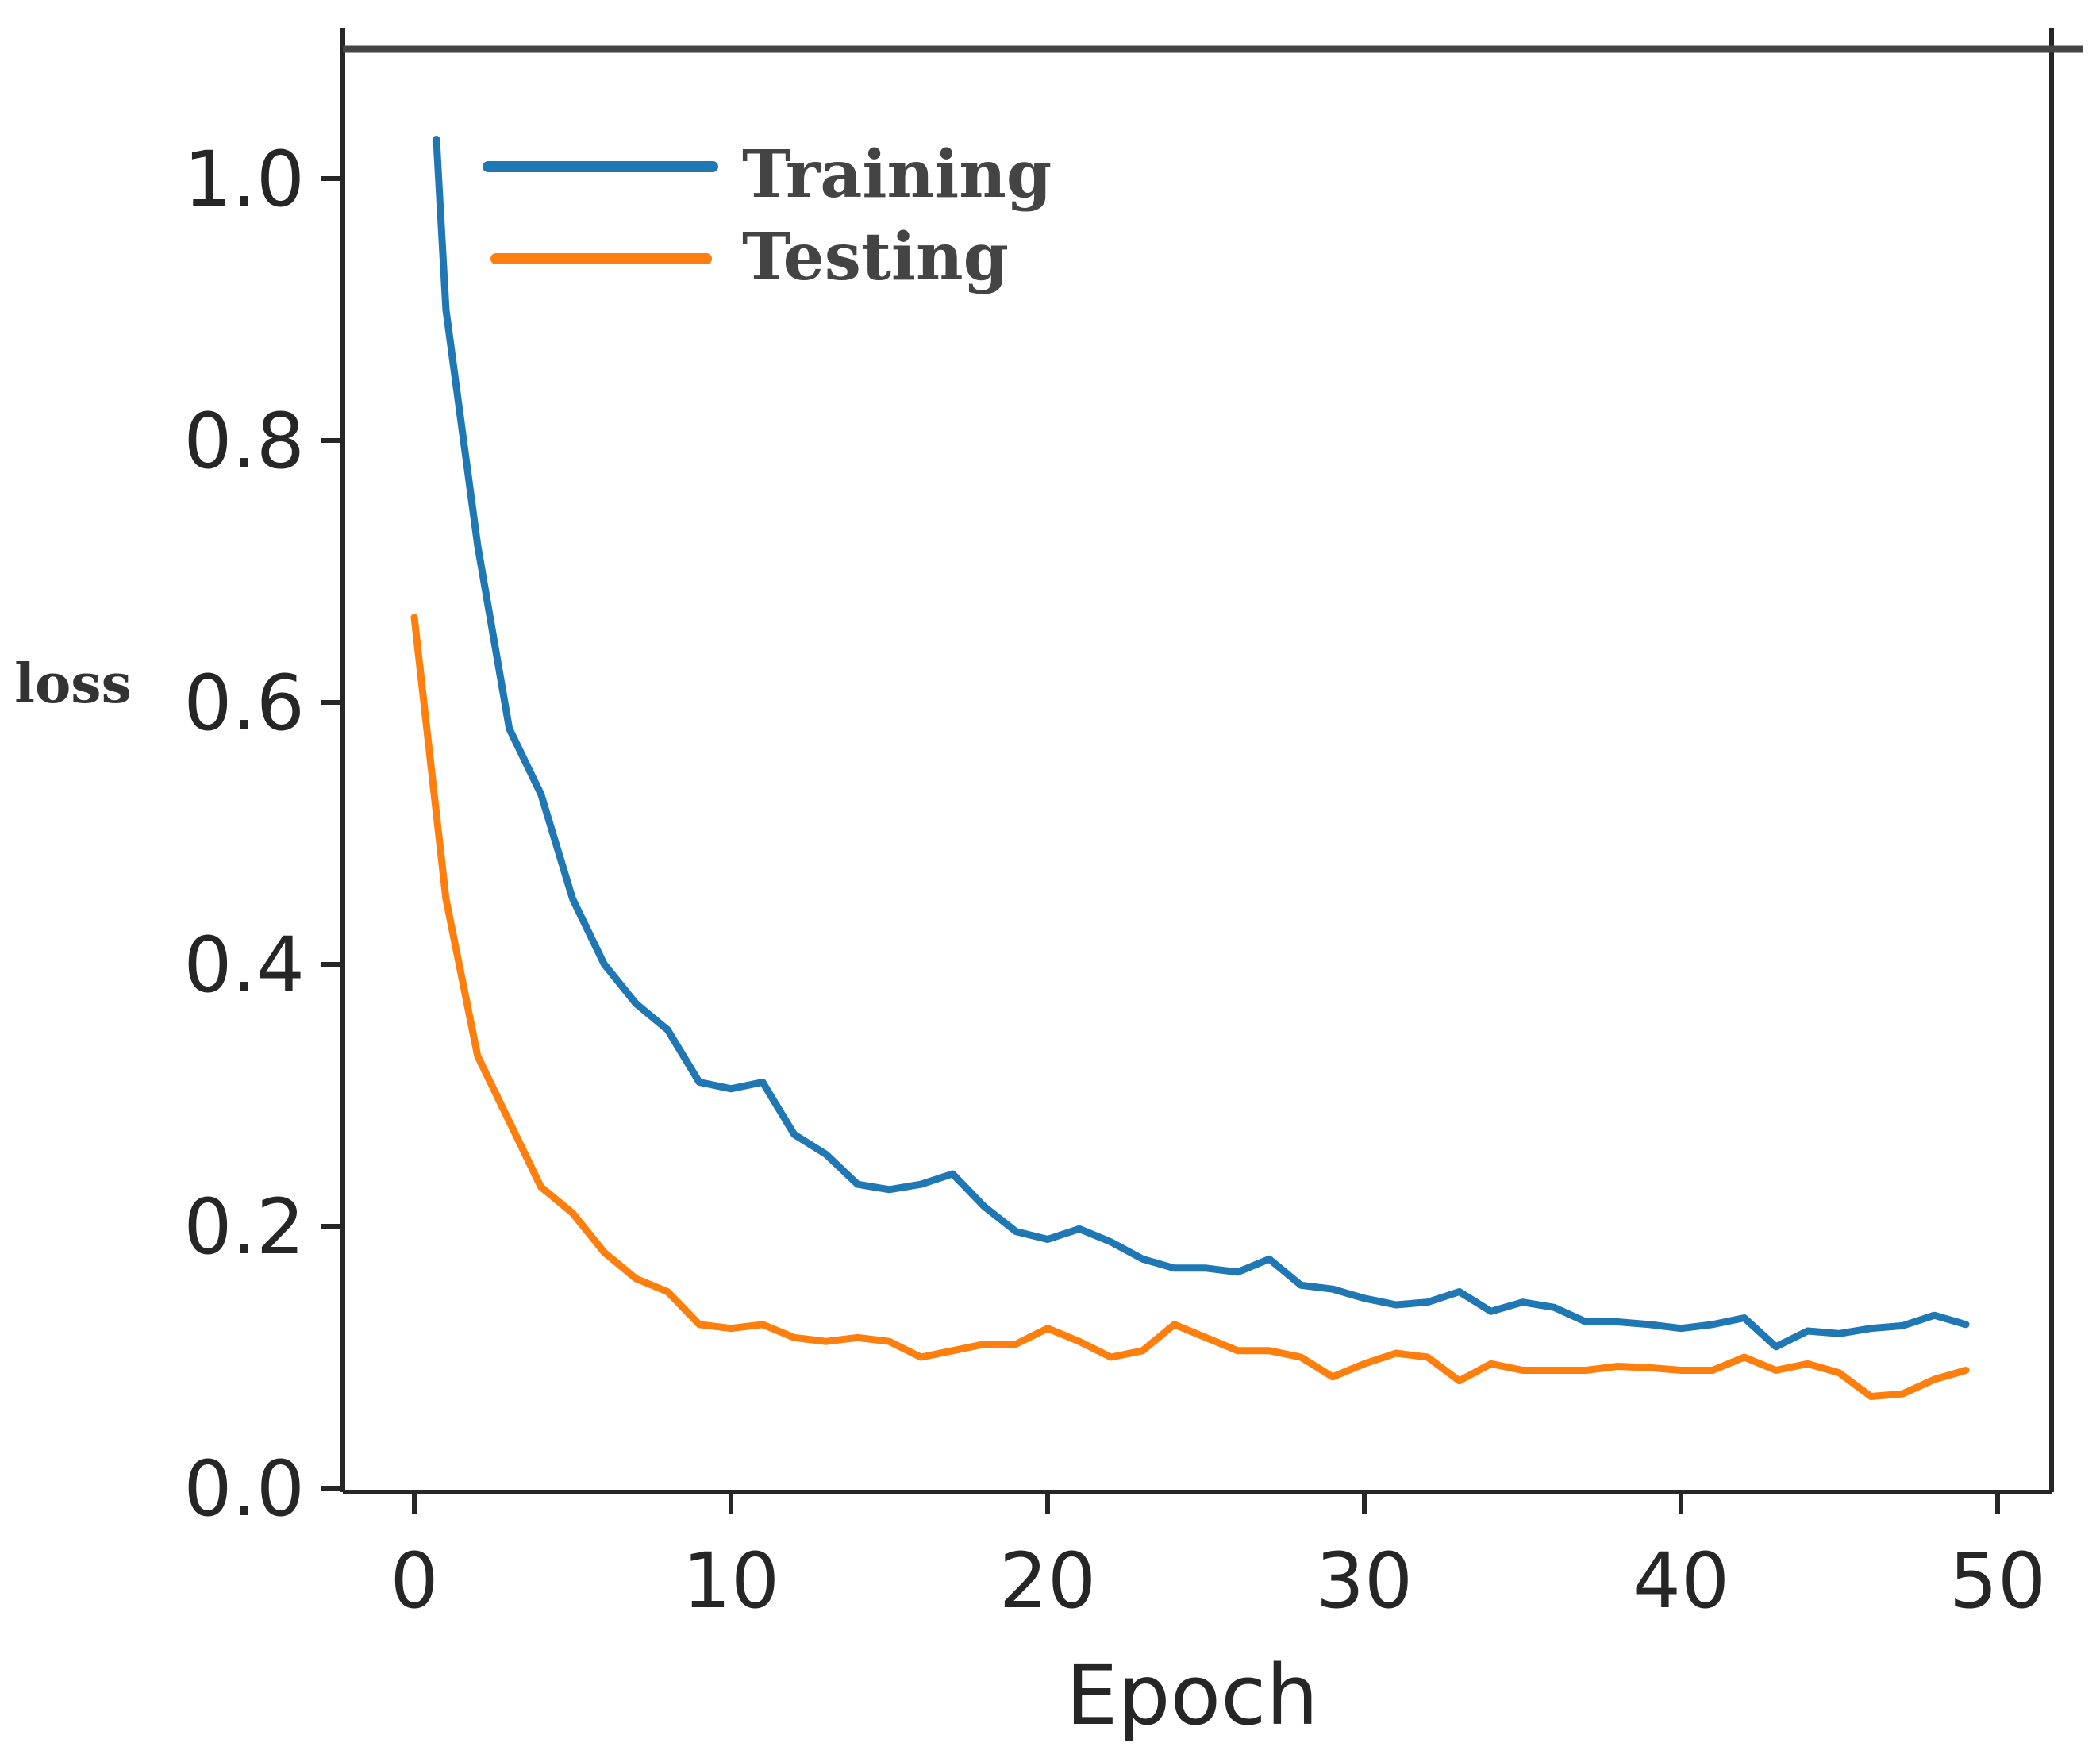 This screenshot has height=1758, width=2100. Describe the element at coordinates (244, 180) in the screenshot. I see `y-tick-label: 1.0` at that location.